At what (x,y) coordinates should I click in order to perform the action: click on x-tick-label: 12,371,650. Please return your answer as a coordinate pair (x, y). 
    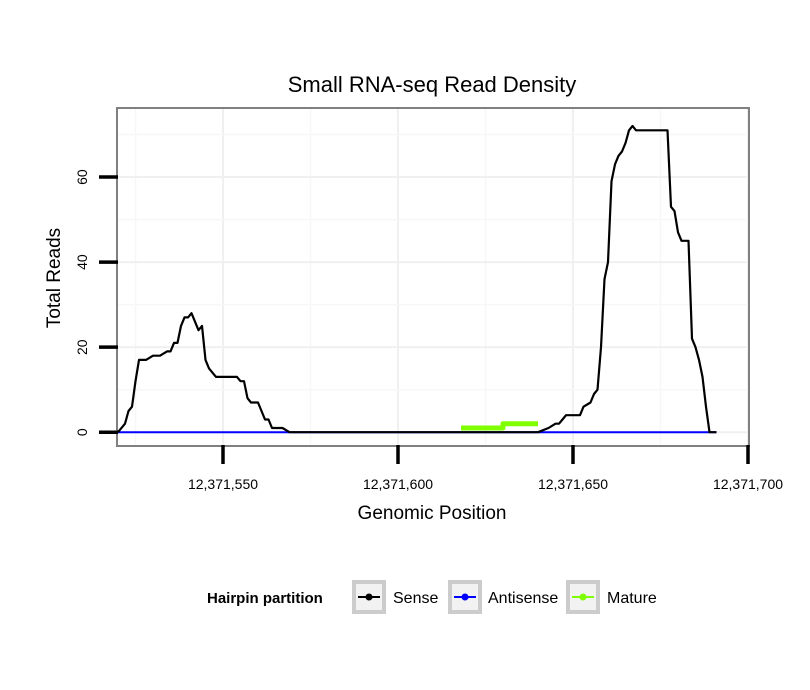
    Looking at the image, I should click on (573, 484).